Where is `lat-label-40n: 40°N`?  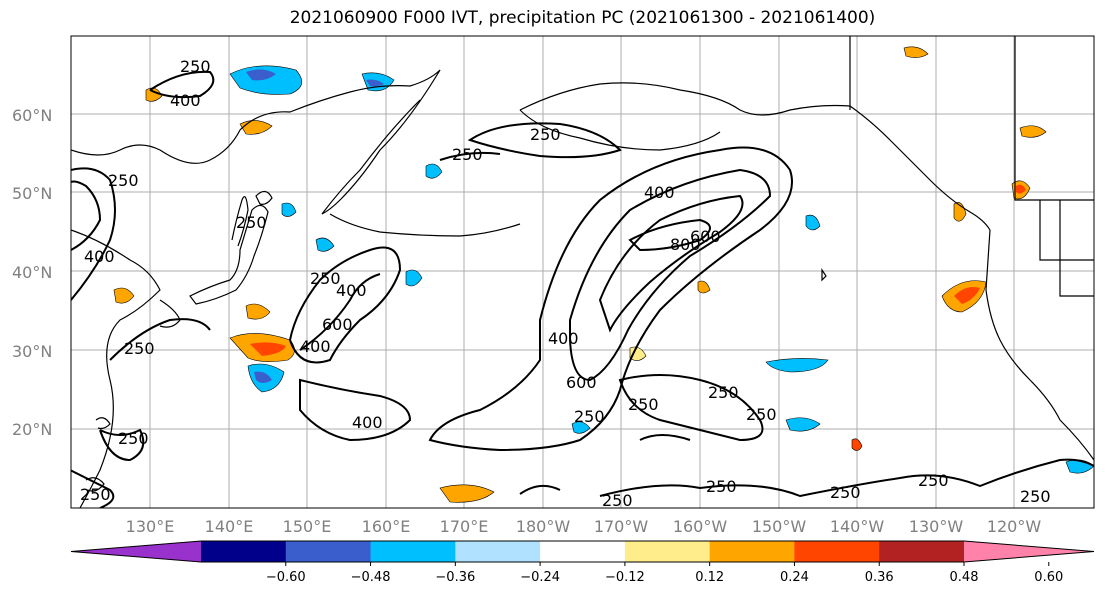 lat-label-40n: 40°N is located at coordinates (32, 272).